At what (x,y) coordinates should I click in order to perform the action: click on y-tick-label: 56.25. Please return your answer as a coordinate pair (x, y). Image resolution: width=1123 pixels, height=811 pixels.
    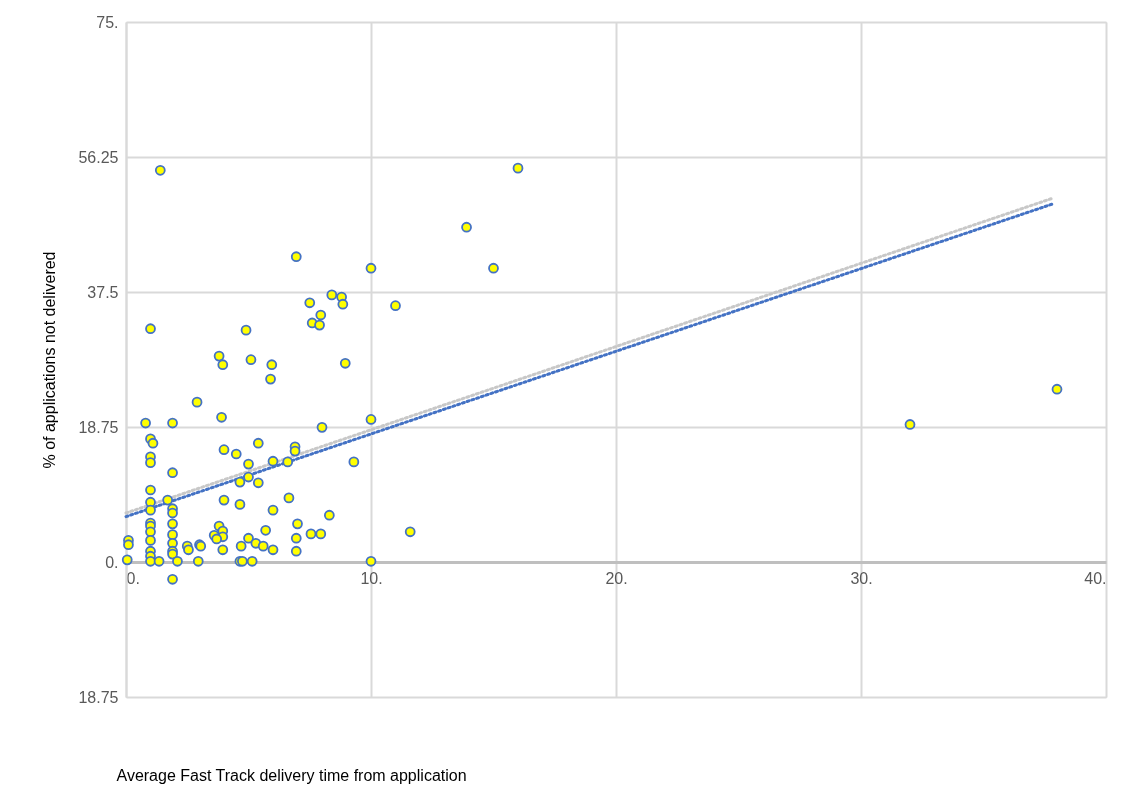
    Looking at the image, I should click on (98, 157).